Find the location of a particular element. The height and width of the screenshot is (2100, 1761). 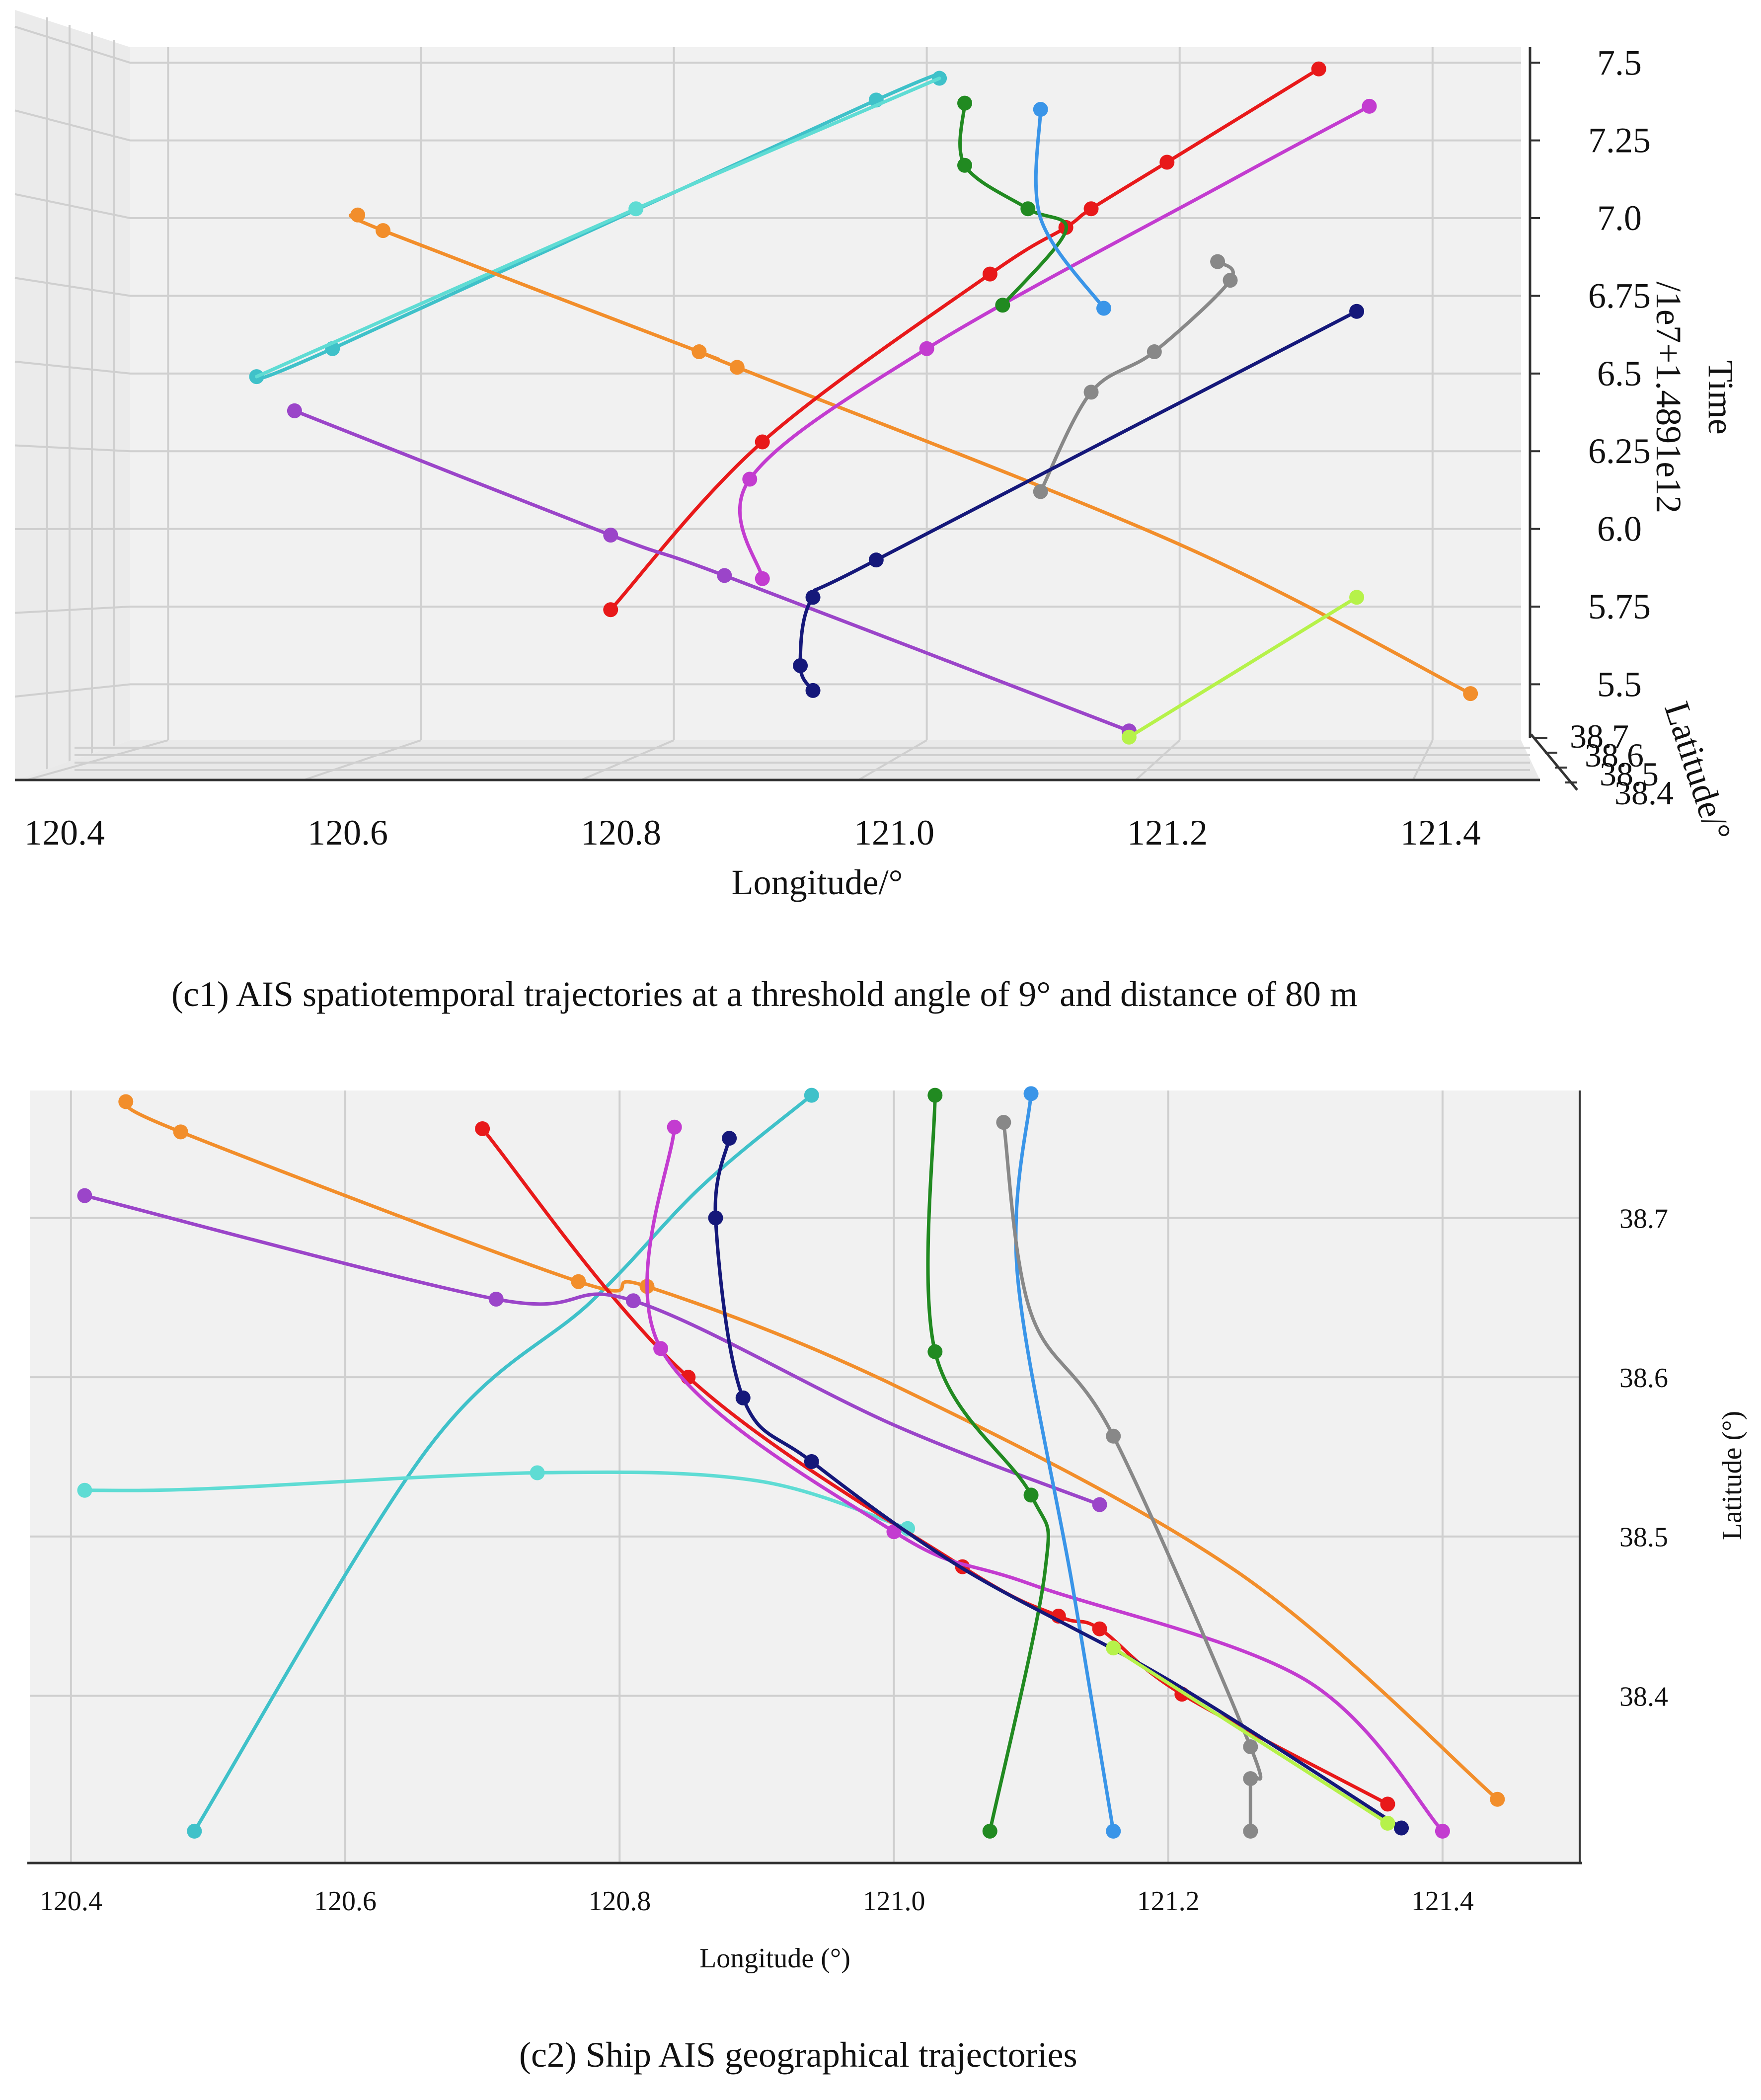

time-tick-label: 6.0 is located at coordinates (1619, 529).